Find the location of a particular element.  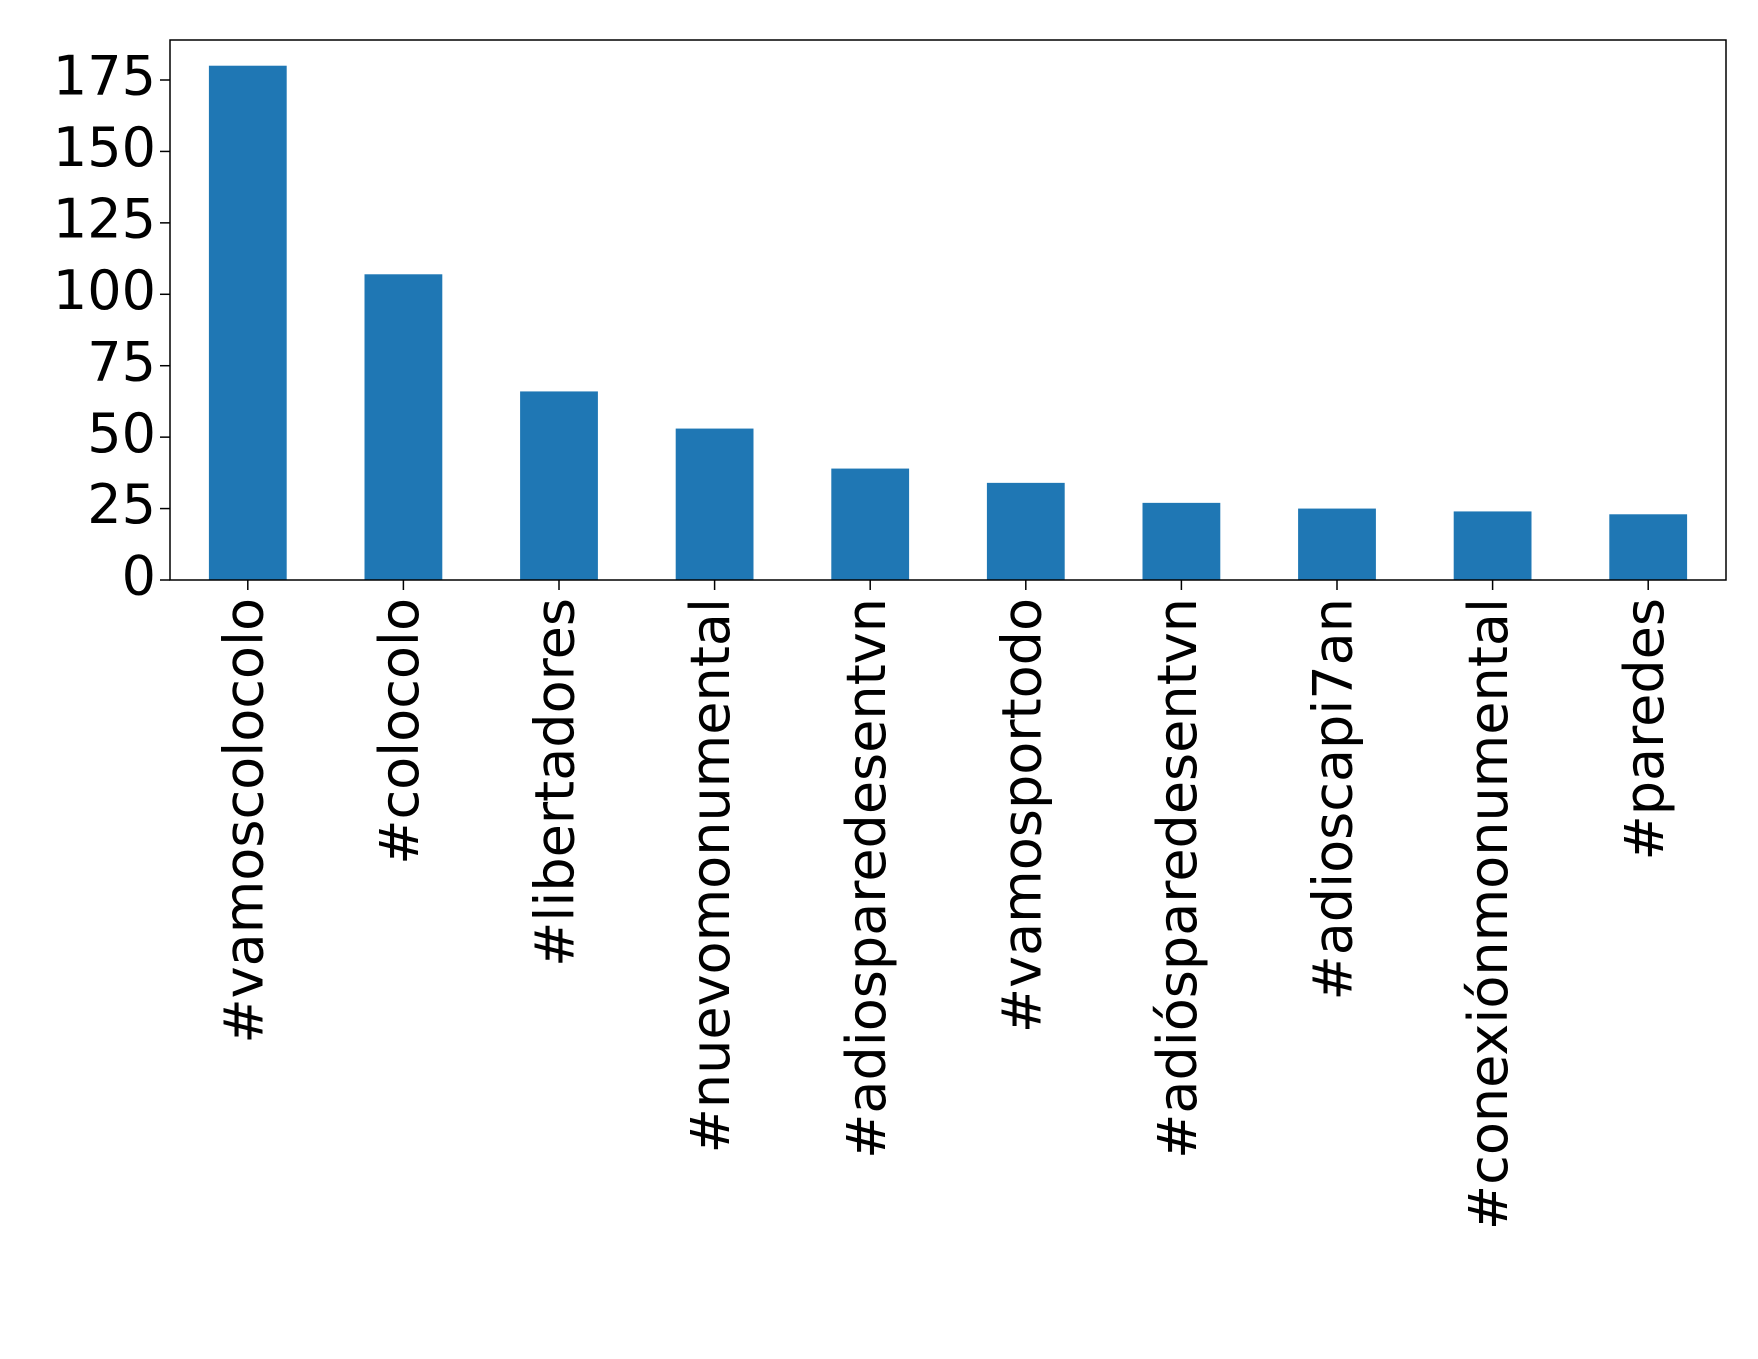

y-tick-label: 150 is located at coordinates (104, 147).